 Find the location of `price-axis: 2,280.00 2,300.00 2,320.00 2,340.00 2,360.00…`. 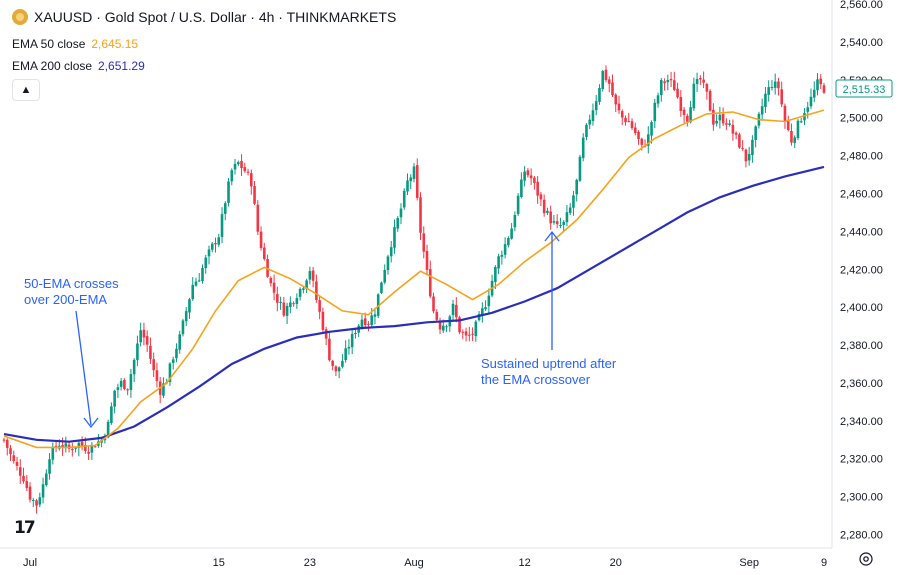

price-axis: 2,280.00 2,300.00 2,320.00 2,340.00 2,360.00… is located at coordinates (861, 271).